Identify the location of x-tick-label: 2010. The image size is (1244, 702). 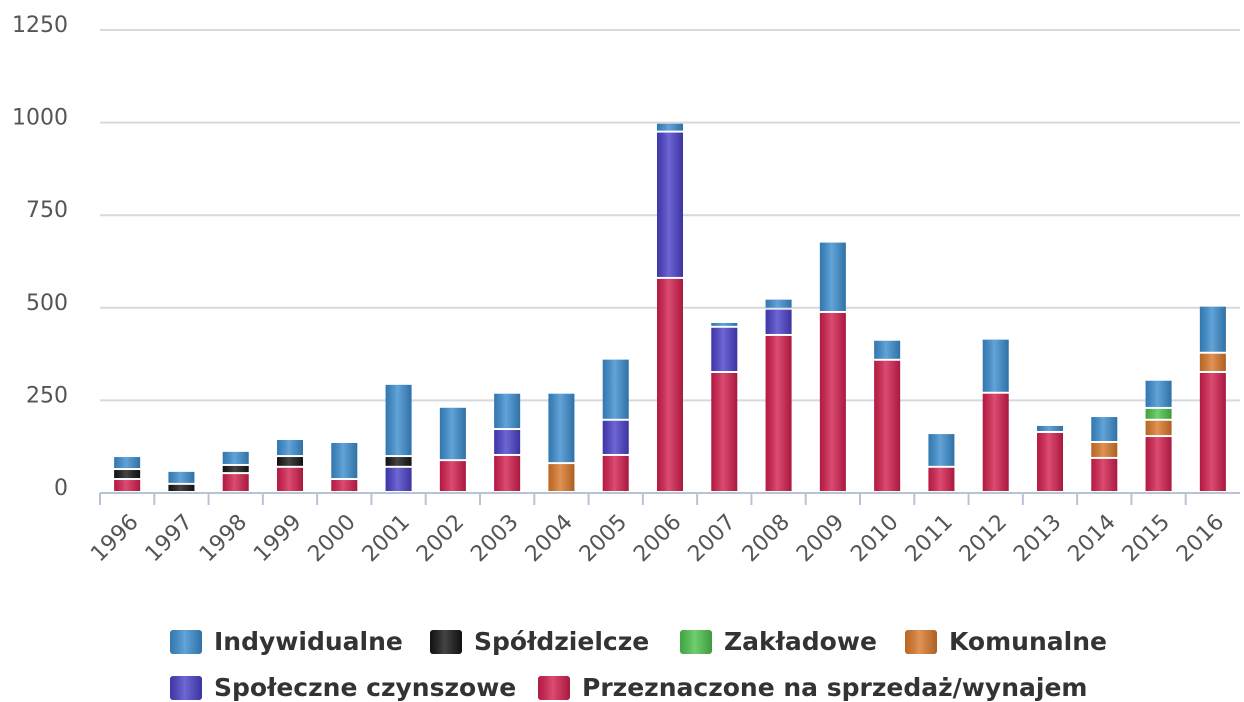
(874, 538).